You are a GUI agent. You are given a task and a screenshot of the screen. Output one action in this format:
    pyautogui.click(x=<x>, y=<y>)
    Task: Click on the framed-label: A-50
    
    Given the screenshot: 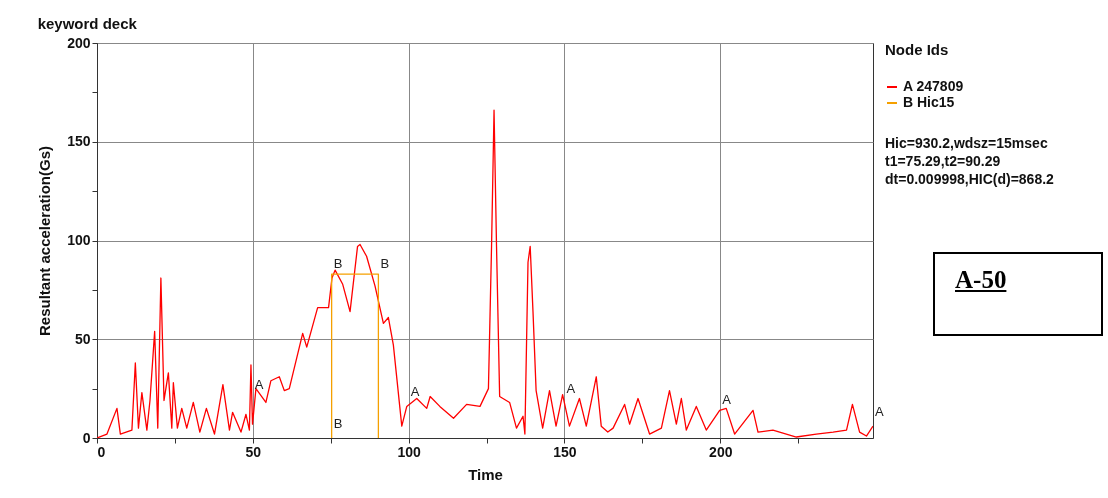 What is the action you would take?
    pyautogui.click(x=1018, y=294)
    